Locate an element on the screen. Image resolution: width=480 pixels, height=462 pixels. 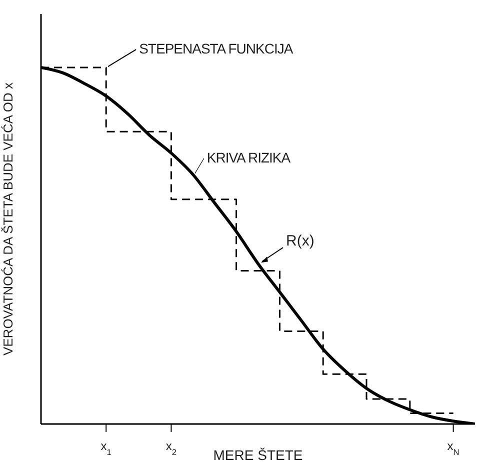
x-axis-title: MERE ŠTETE is located at coordinates (258, 454).